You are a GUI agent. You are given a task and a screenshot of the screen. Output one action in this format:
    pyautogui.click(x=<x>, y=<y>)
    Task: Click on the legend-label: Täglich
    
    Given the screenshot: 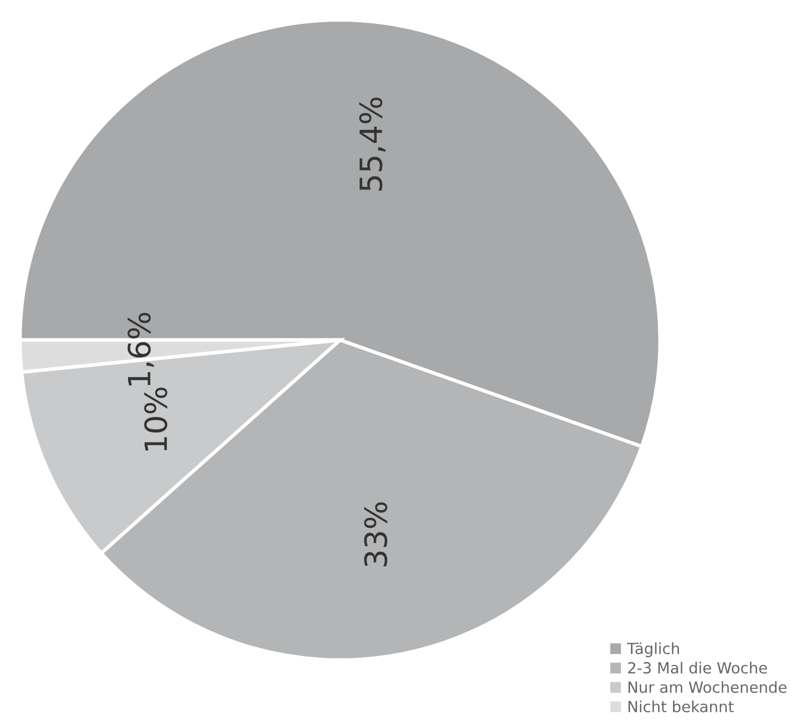 What is the action you would take?
    pyautogui.click(x=653, y=650)
    